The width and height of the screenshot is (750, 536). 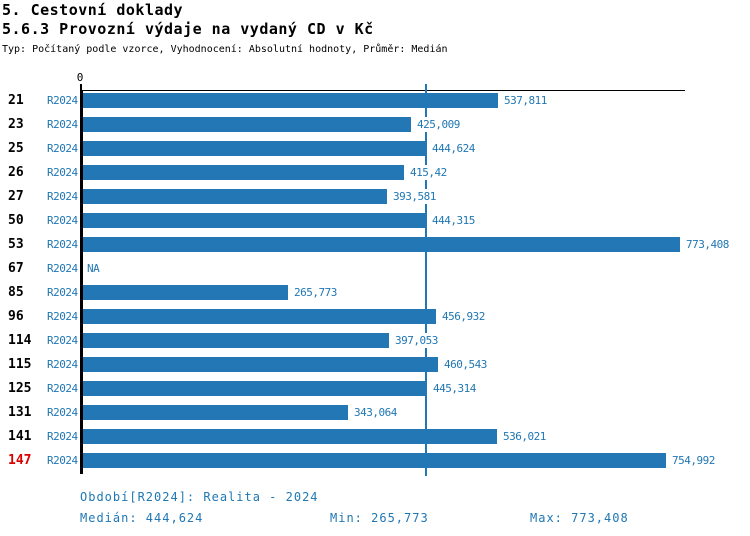 I want to click on value-label: 265,773, so click(x=315, y=292).